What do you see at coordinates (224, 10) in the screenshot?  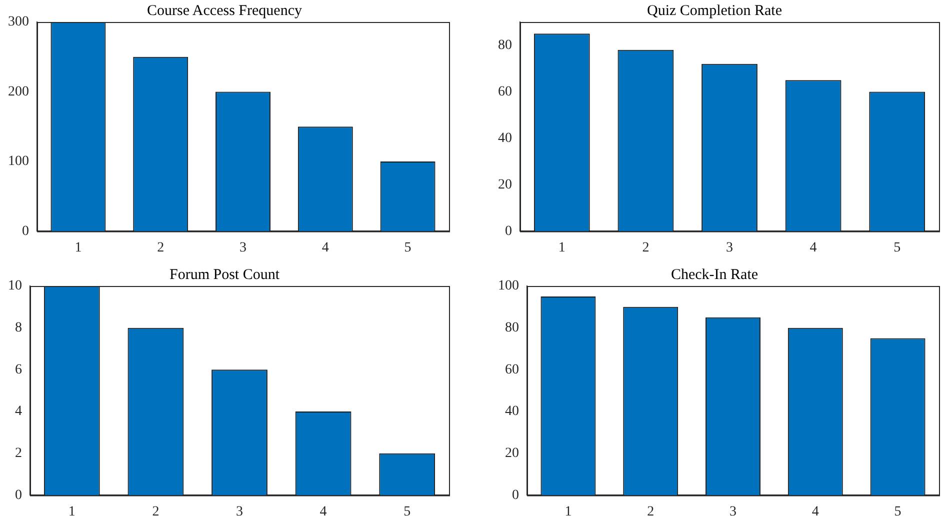 I see `chart-title: Course Access Frequency` at bounding box center [224, 10].